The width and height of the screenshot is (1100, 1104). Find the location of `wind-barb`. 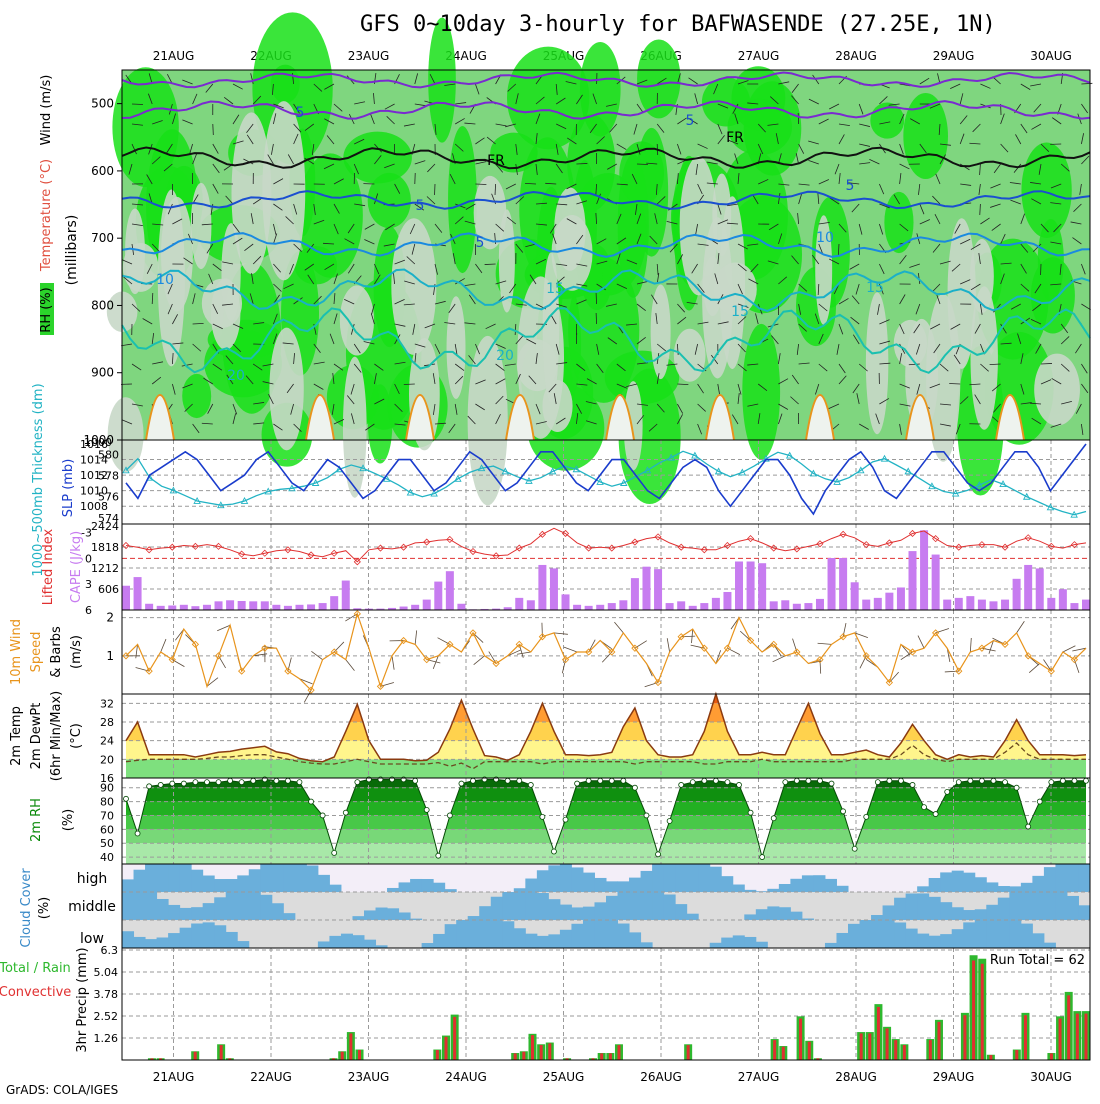

wind-barb is located at coordinates (490, 264).